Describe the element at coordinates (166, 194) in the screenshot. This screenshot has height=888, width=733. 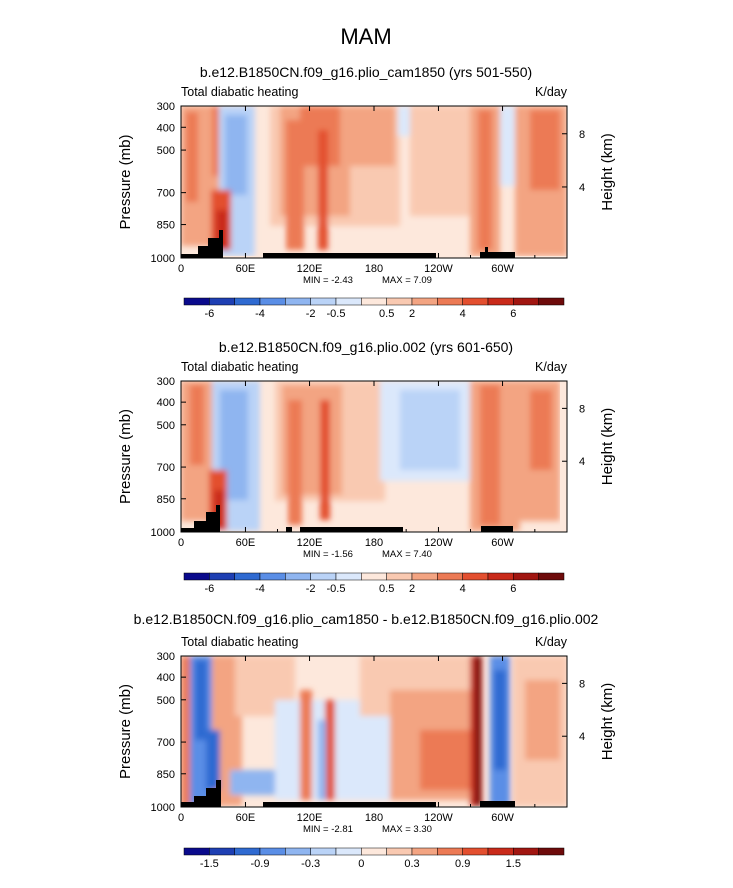
I see `y-tick-label: 700` at that location.